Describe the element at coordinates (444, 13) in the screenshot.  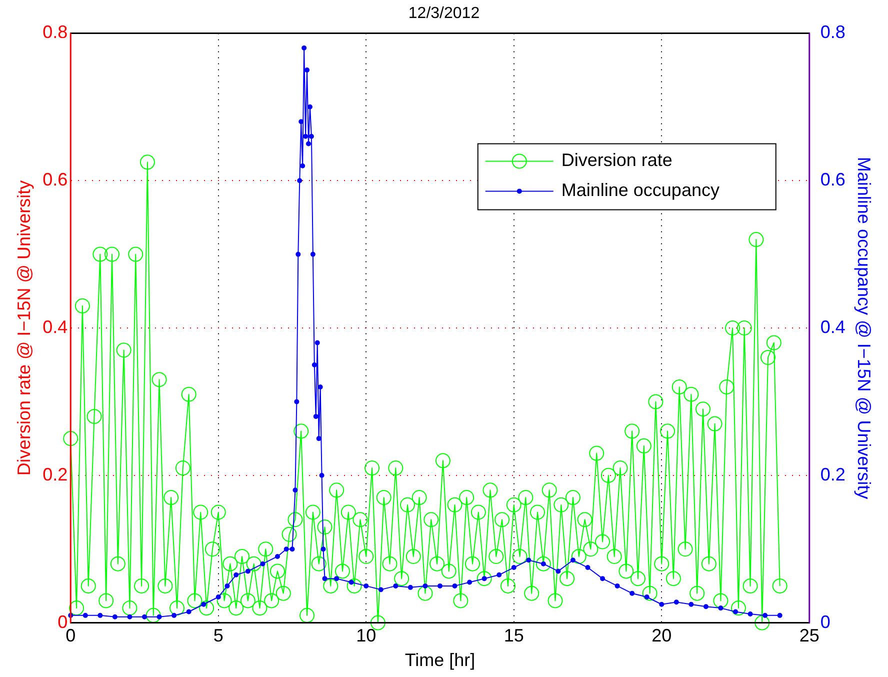
I see `chart-title: 12/3/2012` at that location.